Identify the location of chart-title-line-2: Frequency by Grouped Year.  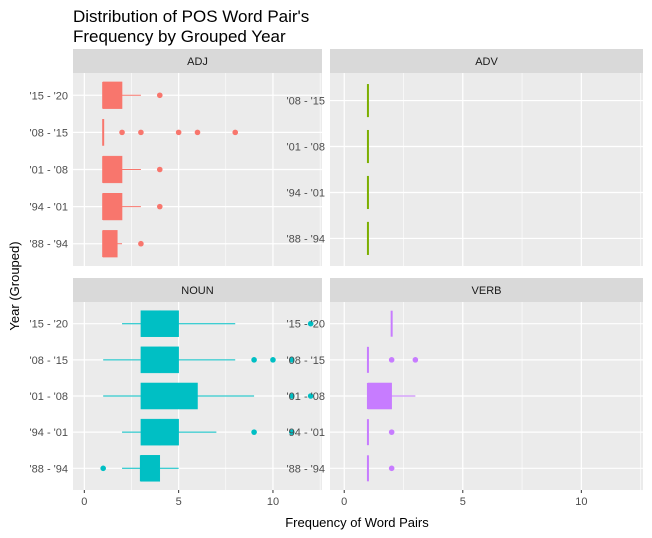
(179, 36).